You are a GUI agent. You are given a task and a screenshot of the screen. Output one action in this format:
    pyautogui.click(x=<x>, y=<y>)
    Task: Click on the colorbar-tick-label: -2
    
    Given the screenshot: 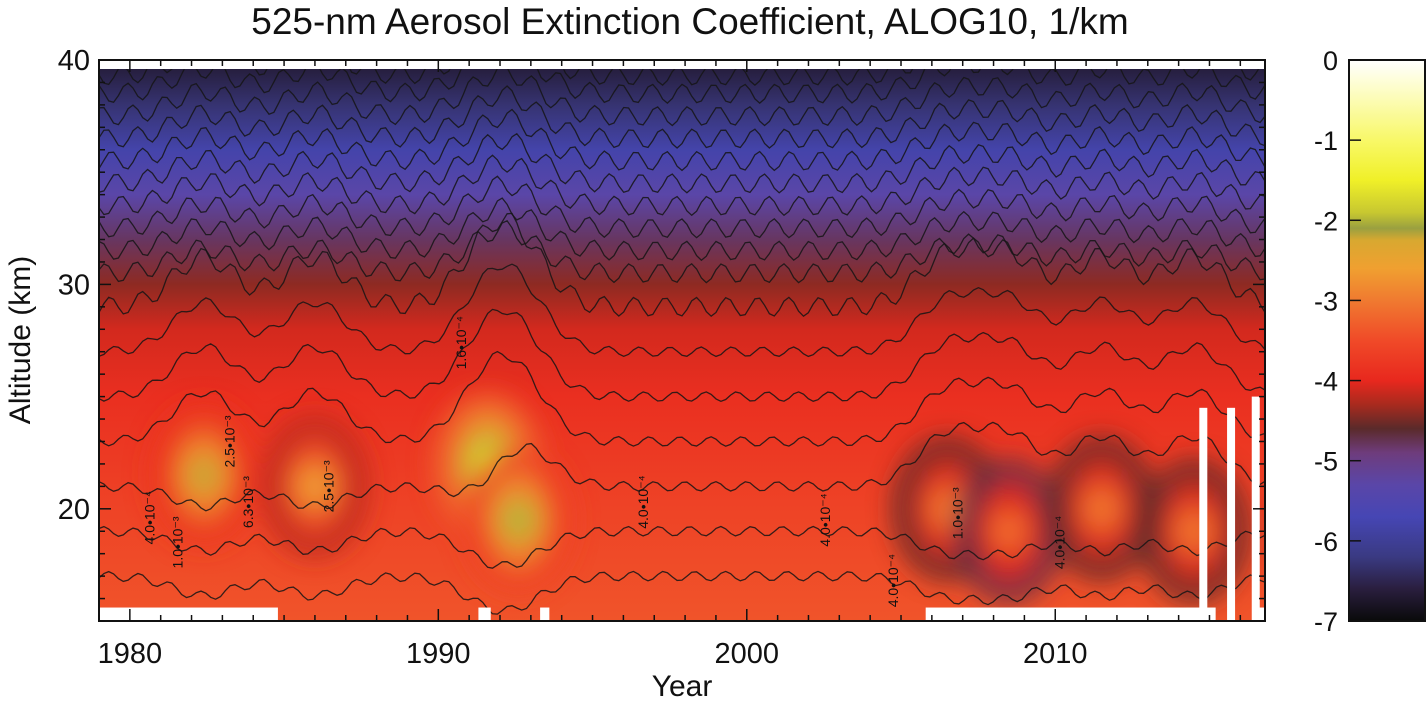 What is the action you would take?
    pyautogui.click(x=1326, y=221)
    